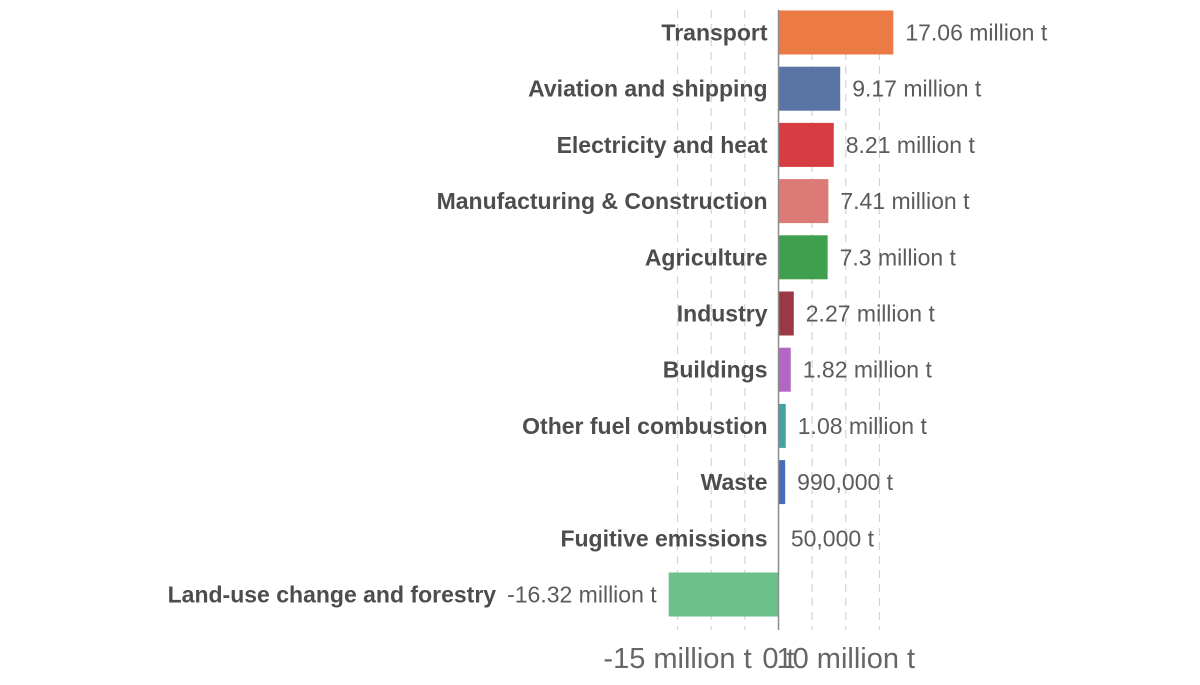 This screenshot has height=685, width=1200. I want to click on bar-waste, so click(782, 482).